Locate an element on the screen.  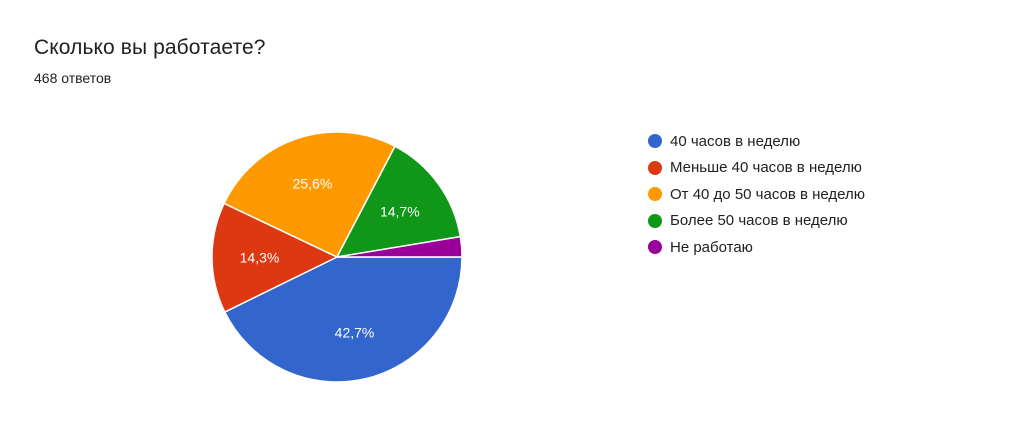
chart-title: Сколько вы работаете? is located at coordinates (150, 47).